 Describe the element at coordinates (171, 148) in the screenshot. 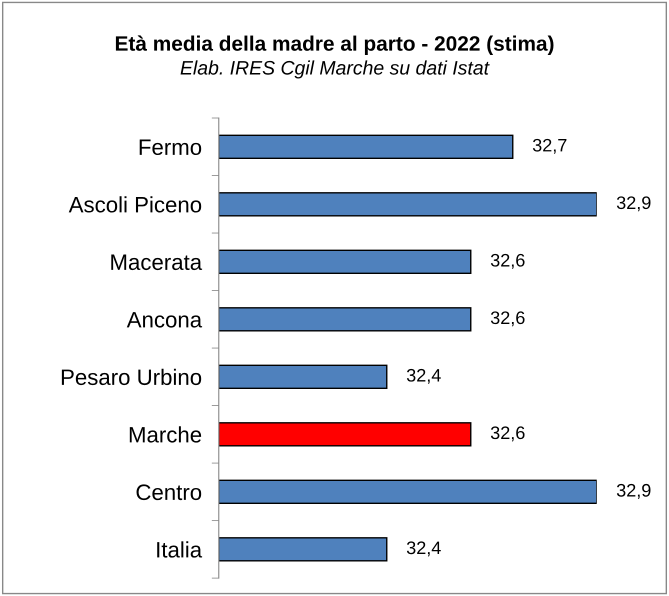

I see `y-tick-label: Fermo` at that location.